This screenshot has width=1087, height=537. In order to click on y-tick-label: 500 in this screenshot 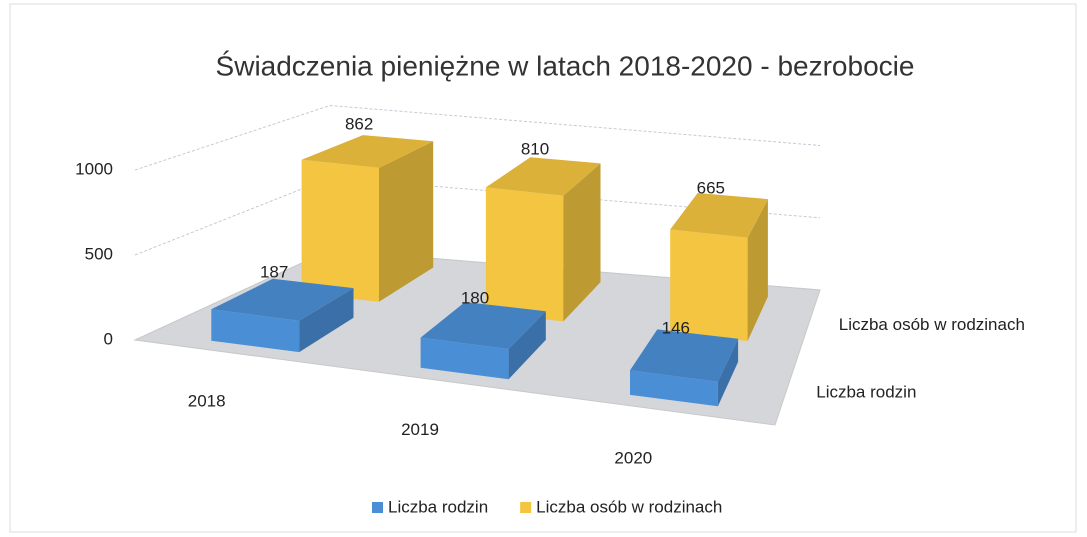, I will do `click(99, 253)`.